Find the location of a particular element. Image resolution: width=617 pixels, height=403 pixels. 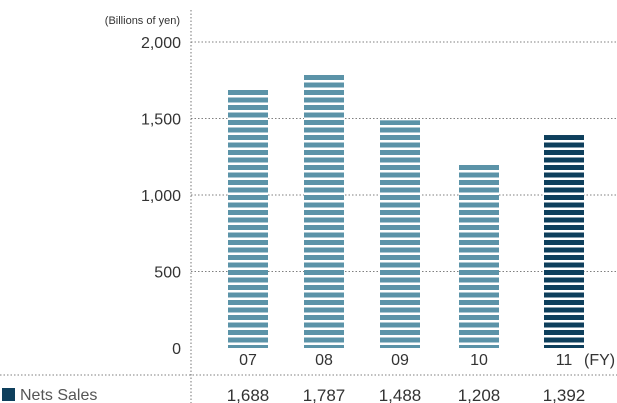

x-axis-suffix: (FY) is located at coordinates (599, 360).